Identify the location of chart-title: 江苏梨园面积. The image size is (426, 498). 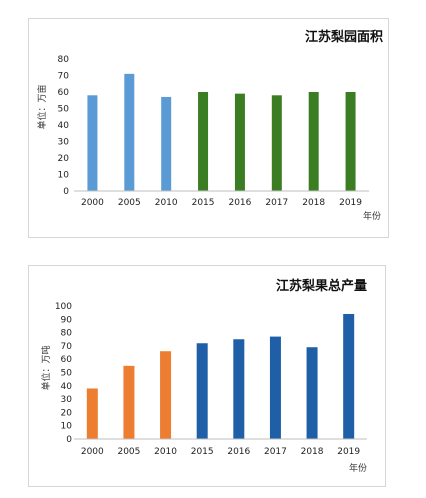
(344, 37).